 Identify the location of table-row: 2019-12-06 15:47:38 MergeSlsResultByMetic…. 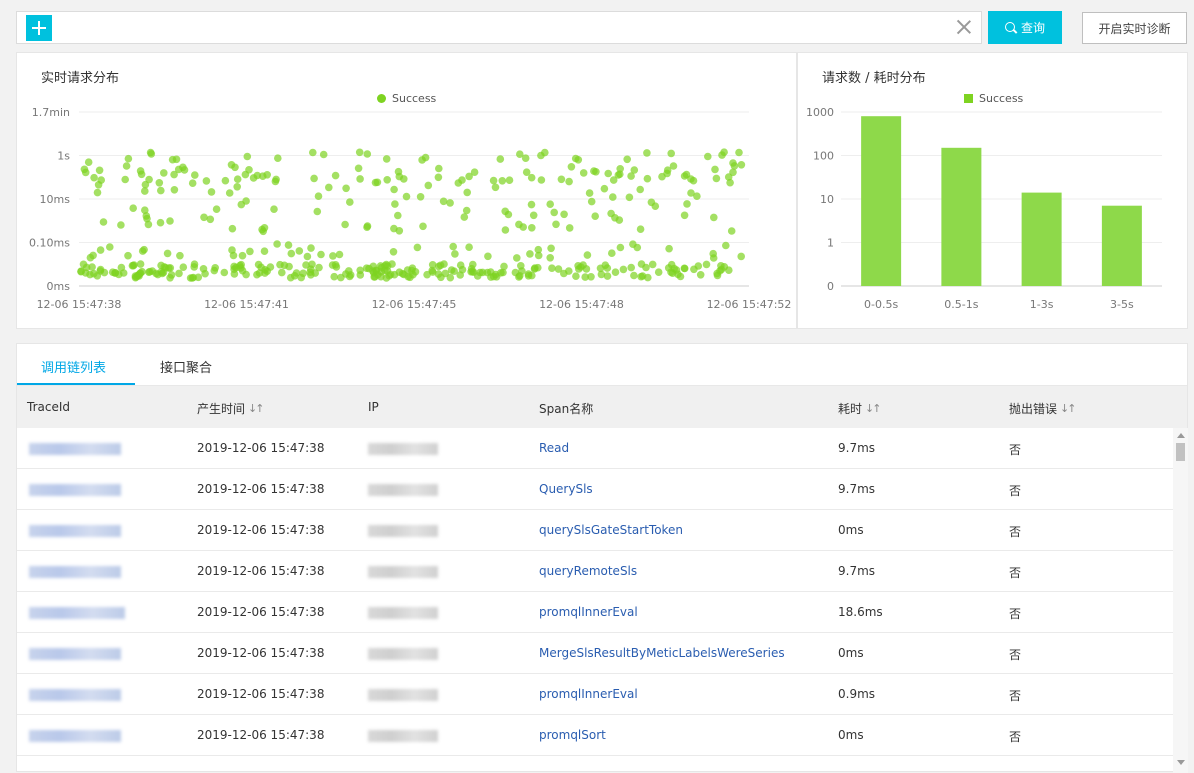
(595, 653).